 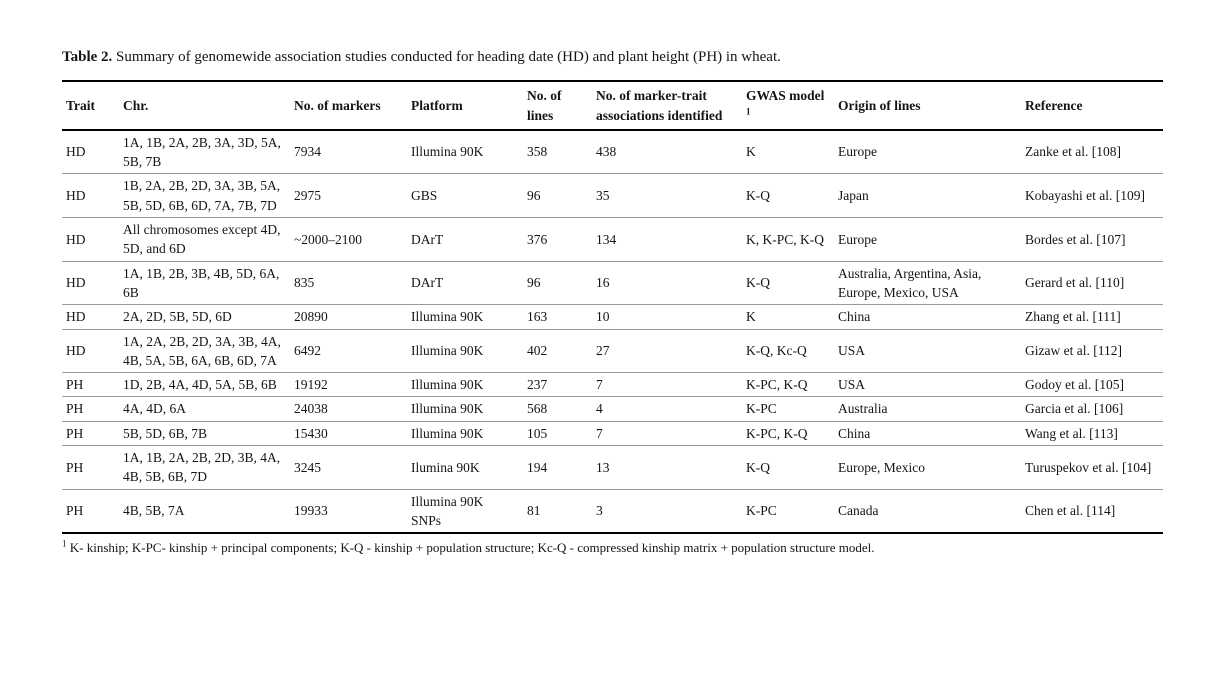 What do you see at coordinates (667, 511) in the screenshot?
I see `cell-associations: 3` at bounding box center [667, 511].